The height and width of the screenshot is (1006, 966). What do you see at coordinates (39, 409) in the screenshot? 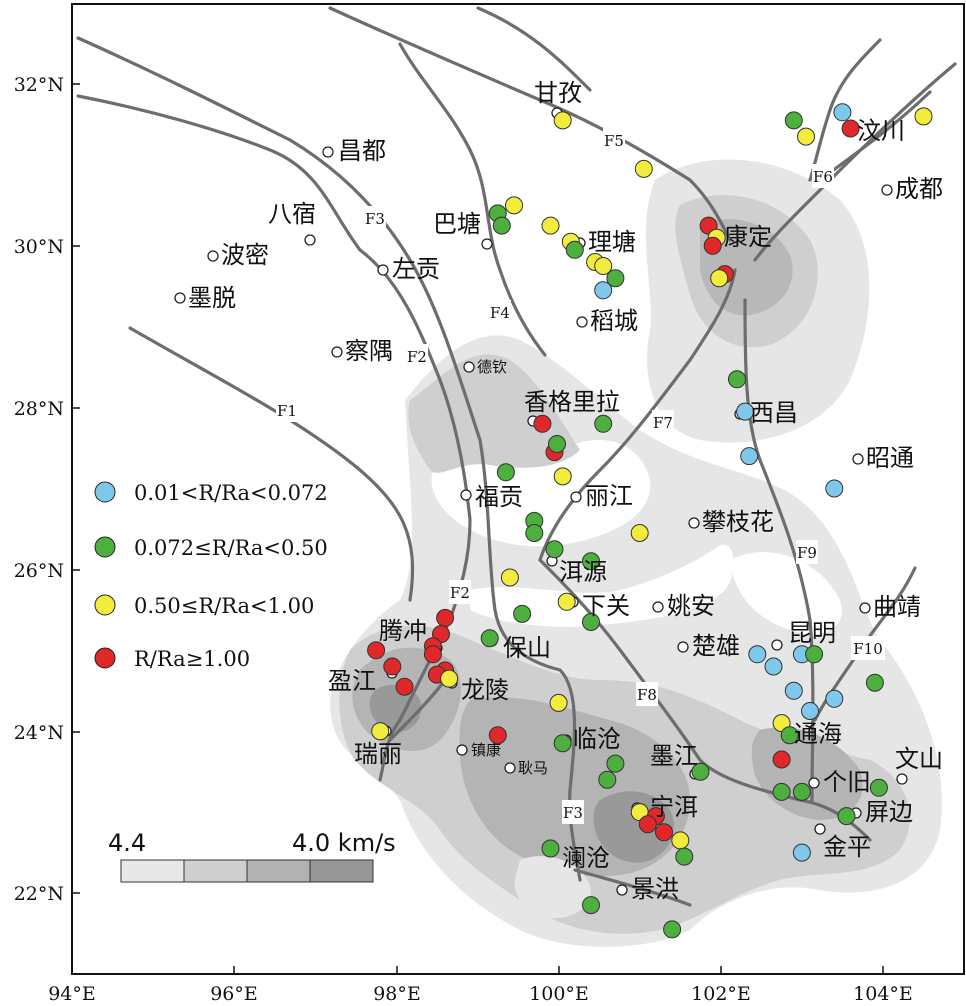
I see `y-tick-label-28: 28°N` at bounding box center [39, 409].